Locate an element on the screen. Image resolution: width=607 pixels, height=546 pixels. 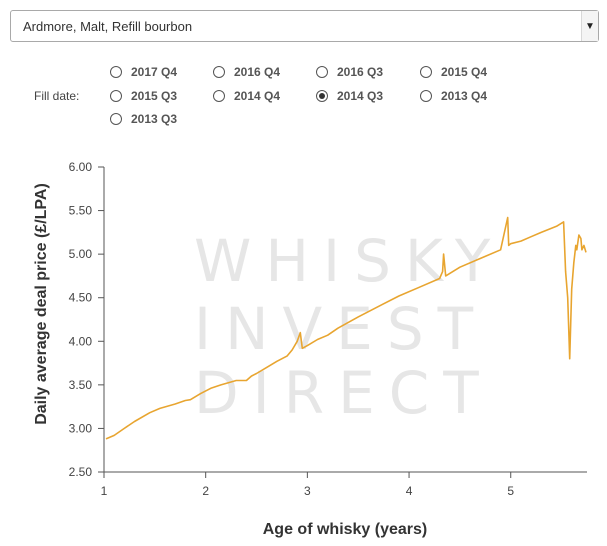
radio-label: 2014 Q3 is located at coordinates (360, 96).